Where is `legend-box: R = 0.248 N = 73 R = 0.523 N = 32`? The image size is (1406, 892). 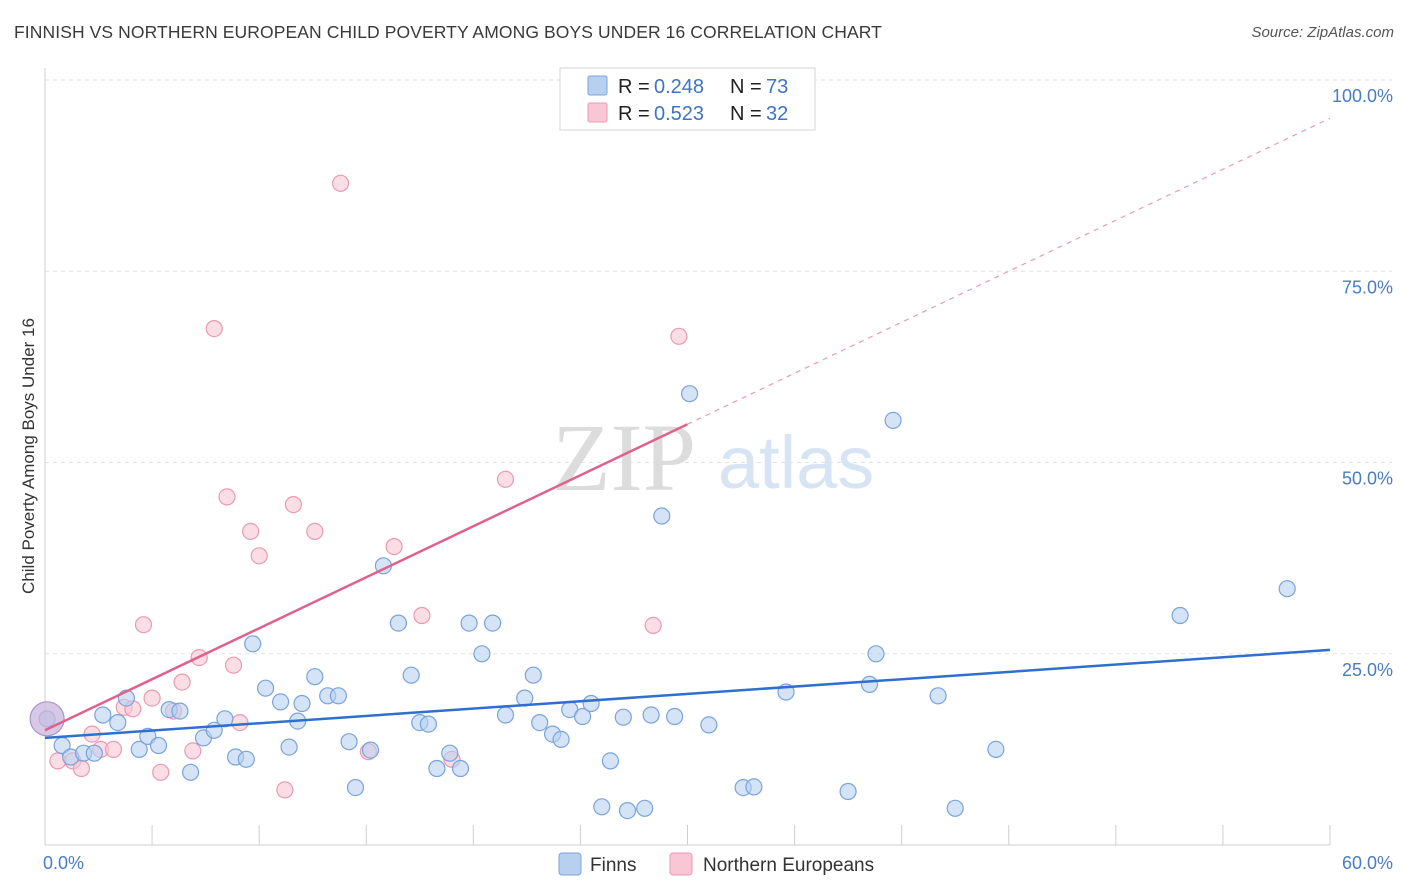
legend-box: R = 0.248 N = 73 R = 0.523 N = 32 is located at coordinates (687, 99).